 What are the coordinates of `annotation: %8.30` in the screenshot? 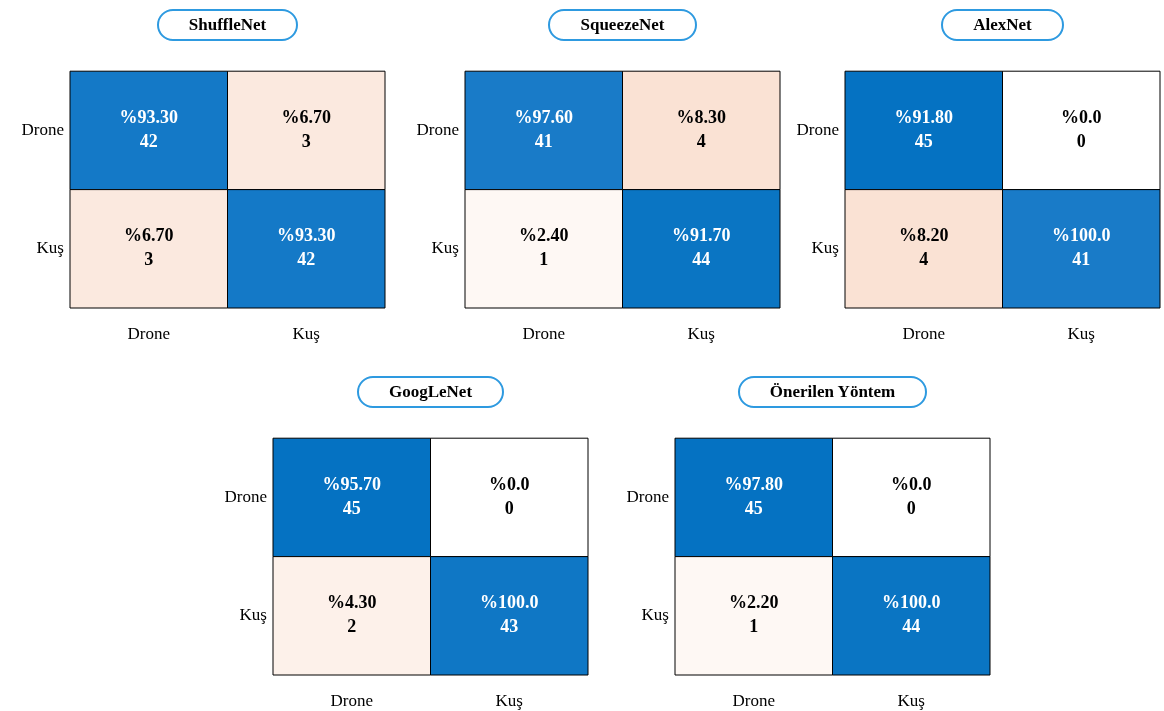 It's located at (701, 117).